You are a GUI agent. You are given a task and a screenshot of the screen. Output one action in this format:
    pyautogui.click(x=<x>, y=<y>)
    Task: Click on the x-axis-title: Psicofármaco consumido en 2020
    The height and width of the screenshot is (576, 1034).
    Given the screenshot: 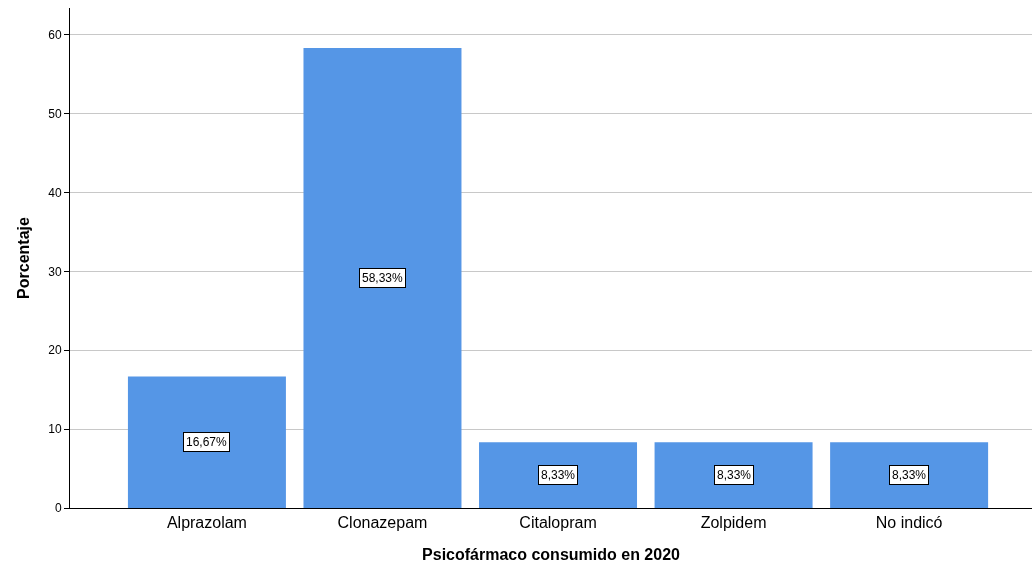 What is the action you would take?
    pyautogui.click(x=551, y=554)
    